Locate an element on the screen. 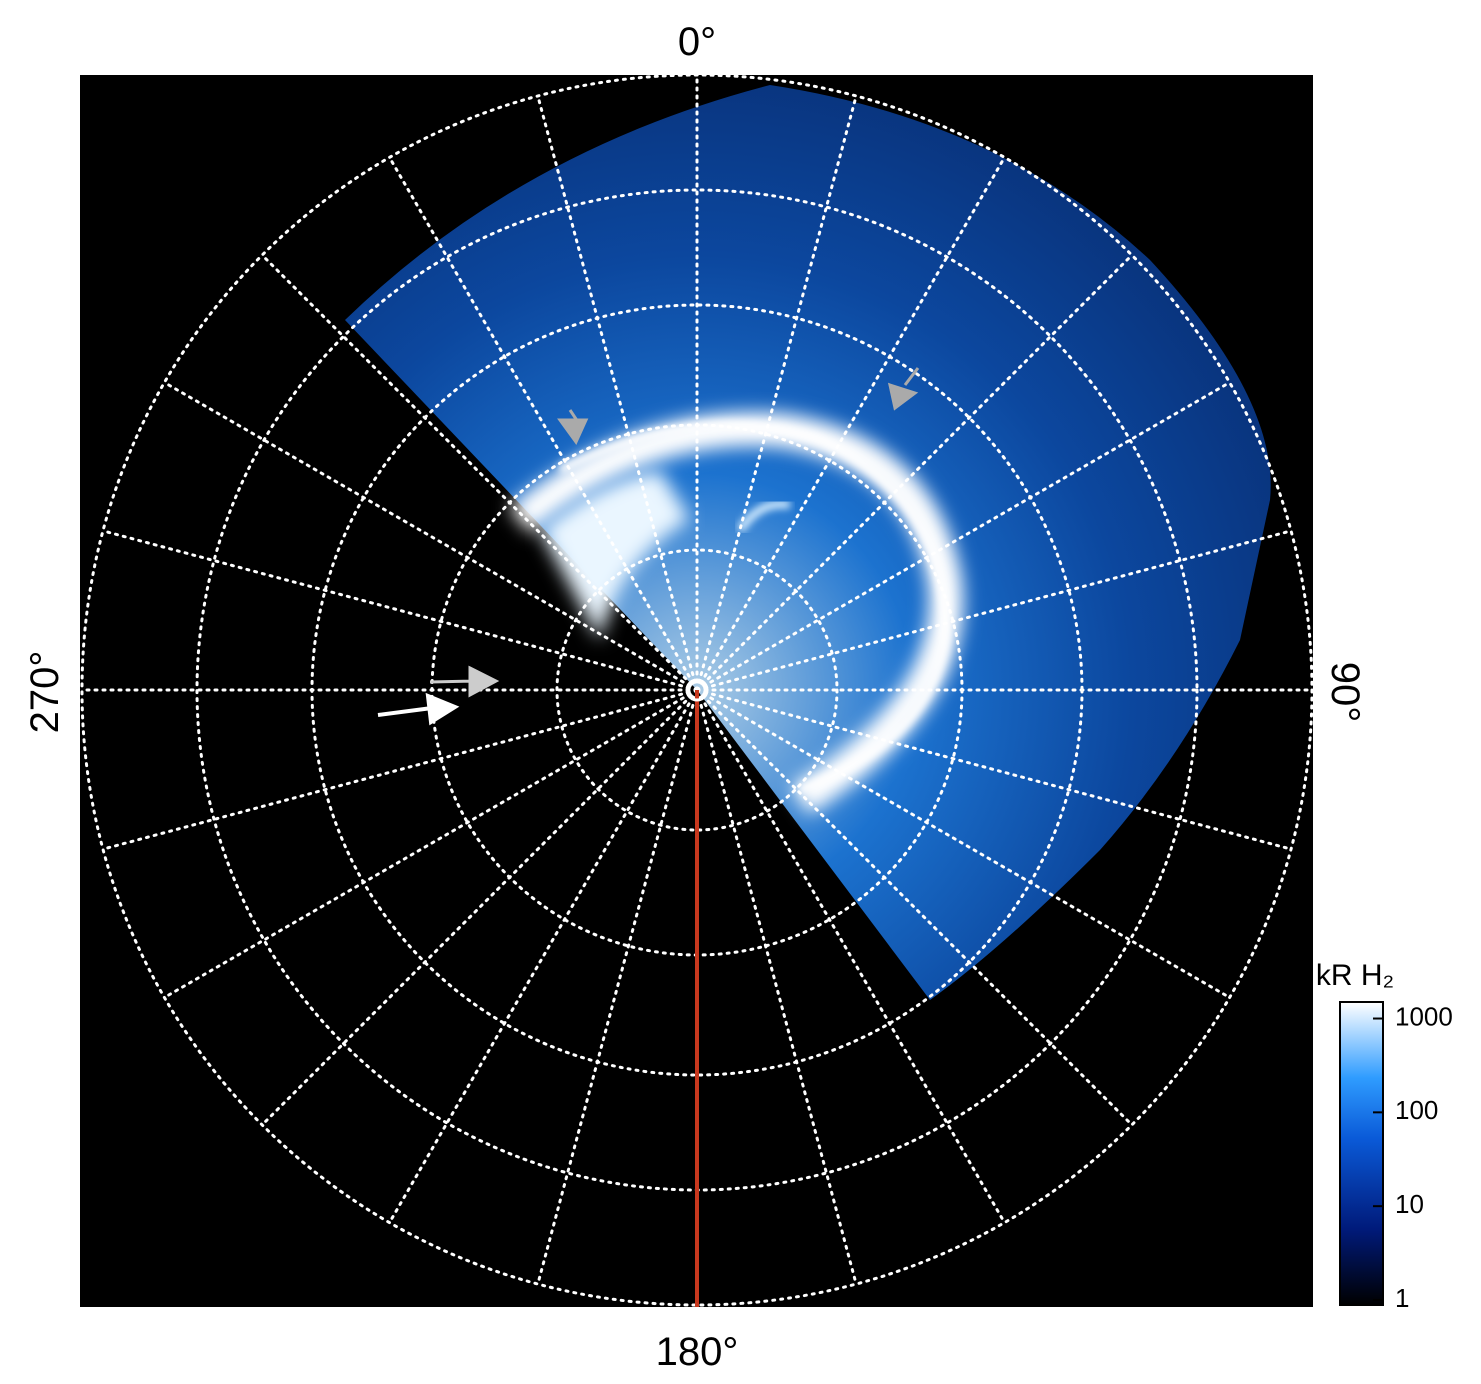  colorbar-tick-label: 1 is located at coordinates (1402, 1298).